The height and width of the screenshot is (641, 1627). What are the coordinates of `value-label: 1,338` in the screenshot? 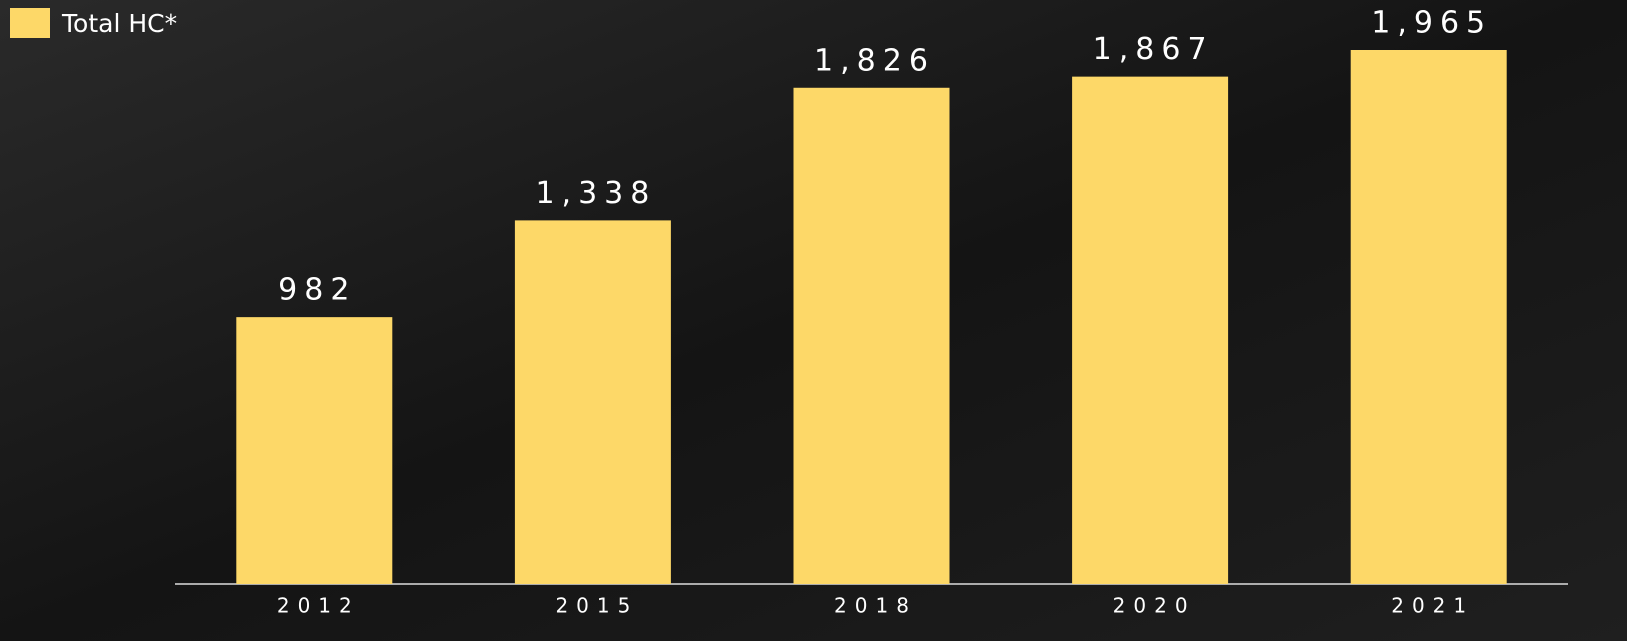 It's located at (595, 193).